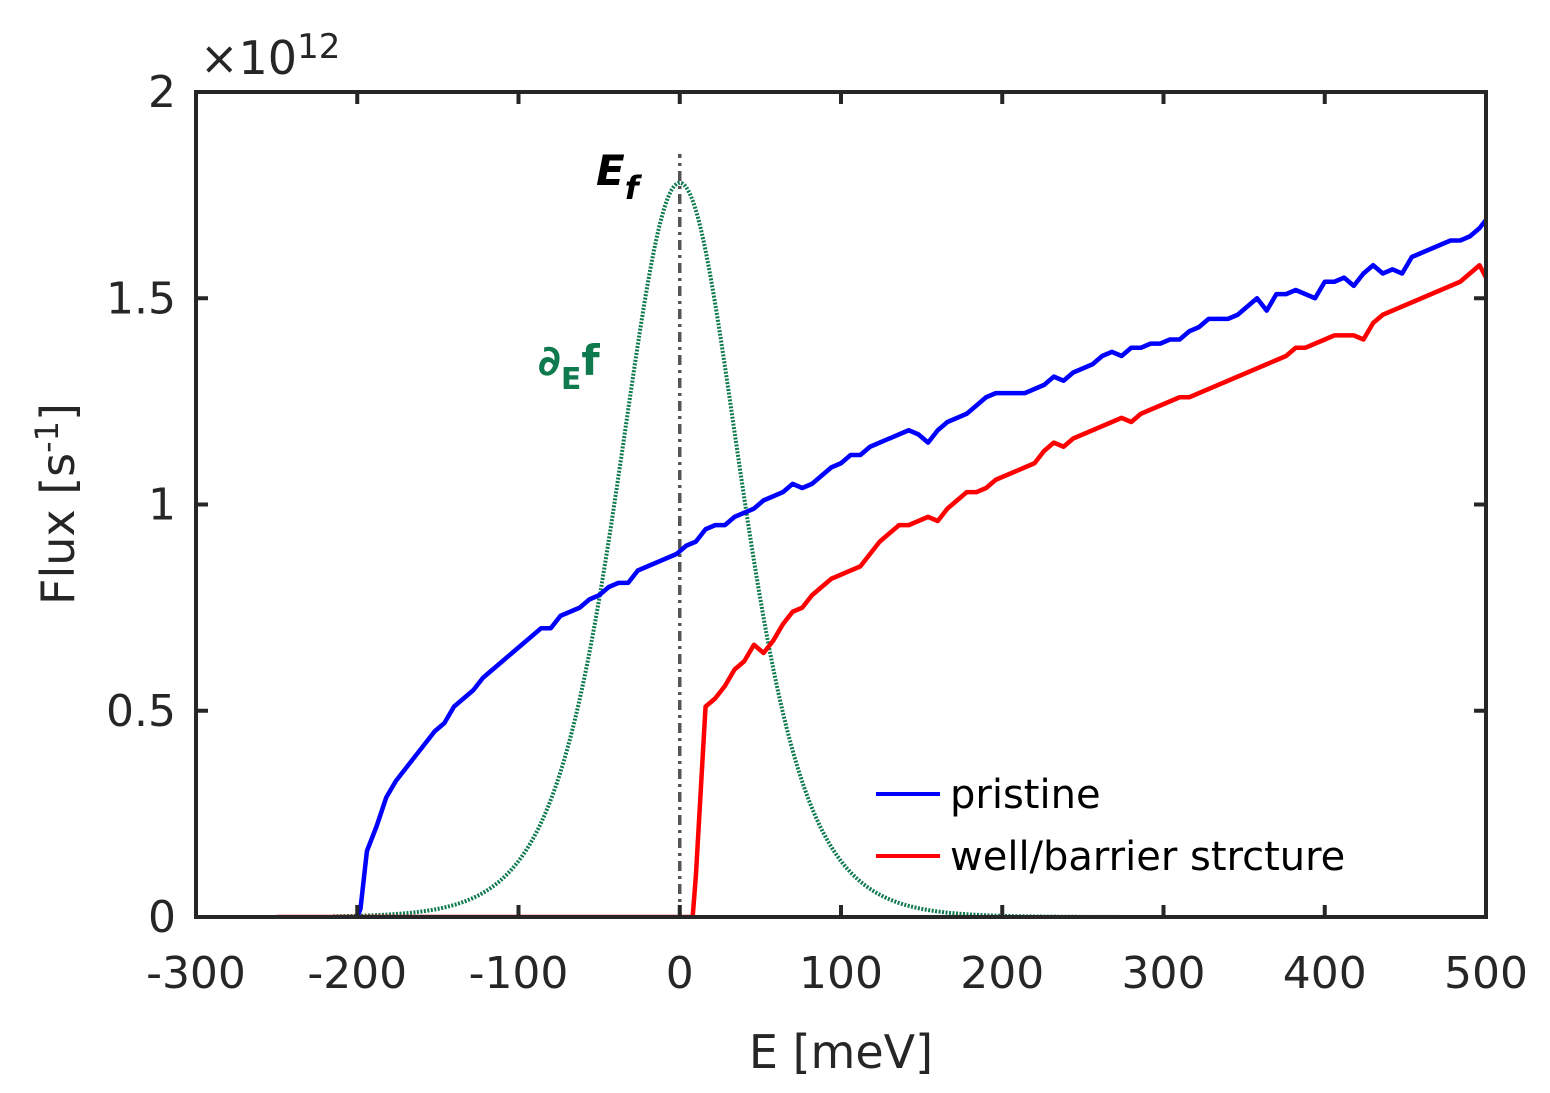 This screenshot has width=1550, height=1093. I want to click on derivative-annotation: ∂Ef, so click(569, 366).